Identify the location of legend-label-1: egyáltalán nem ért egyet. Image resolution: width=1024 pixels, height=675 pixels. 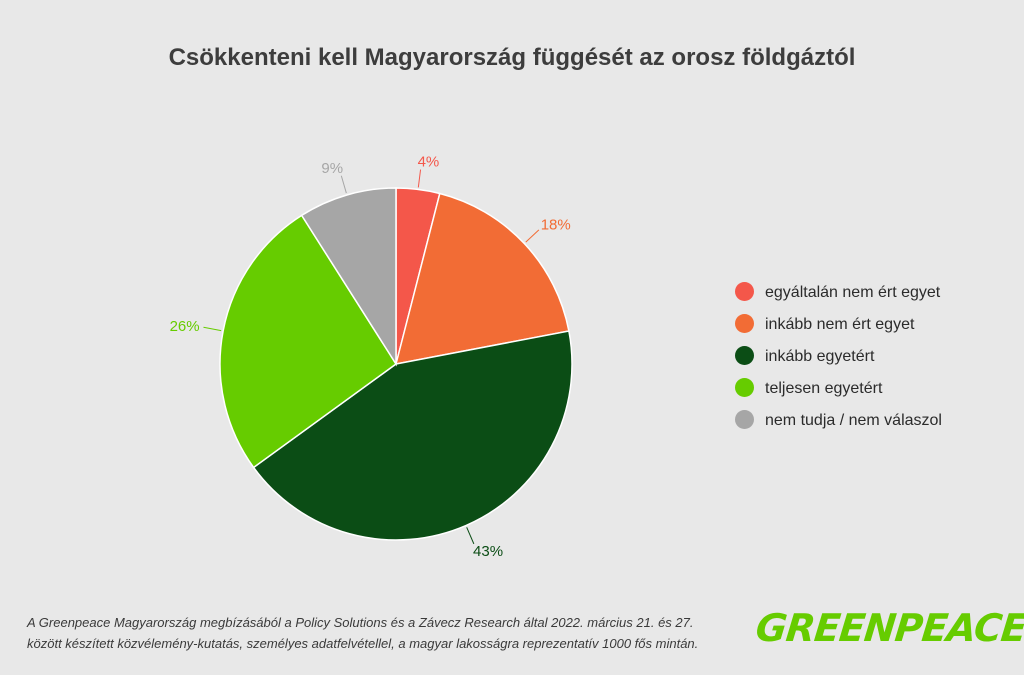
(853, 292).